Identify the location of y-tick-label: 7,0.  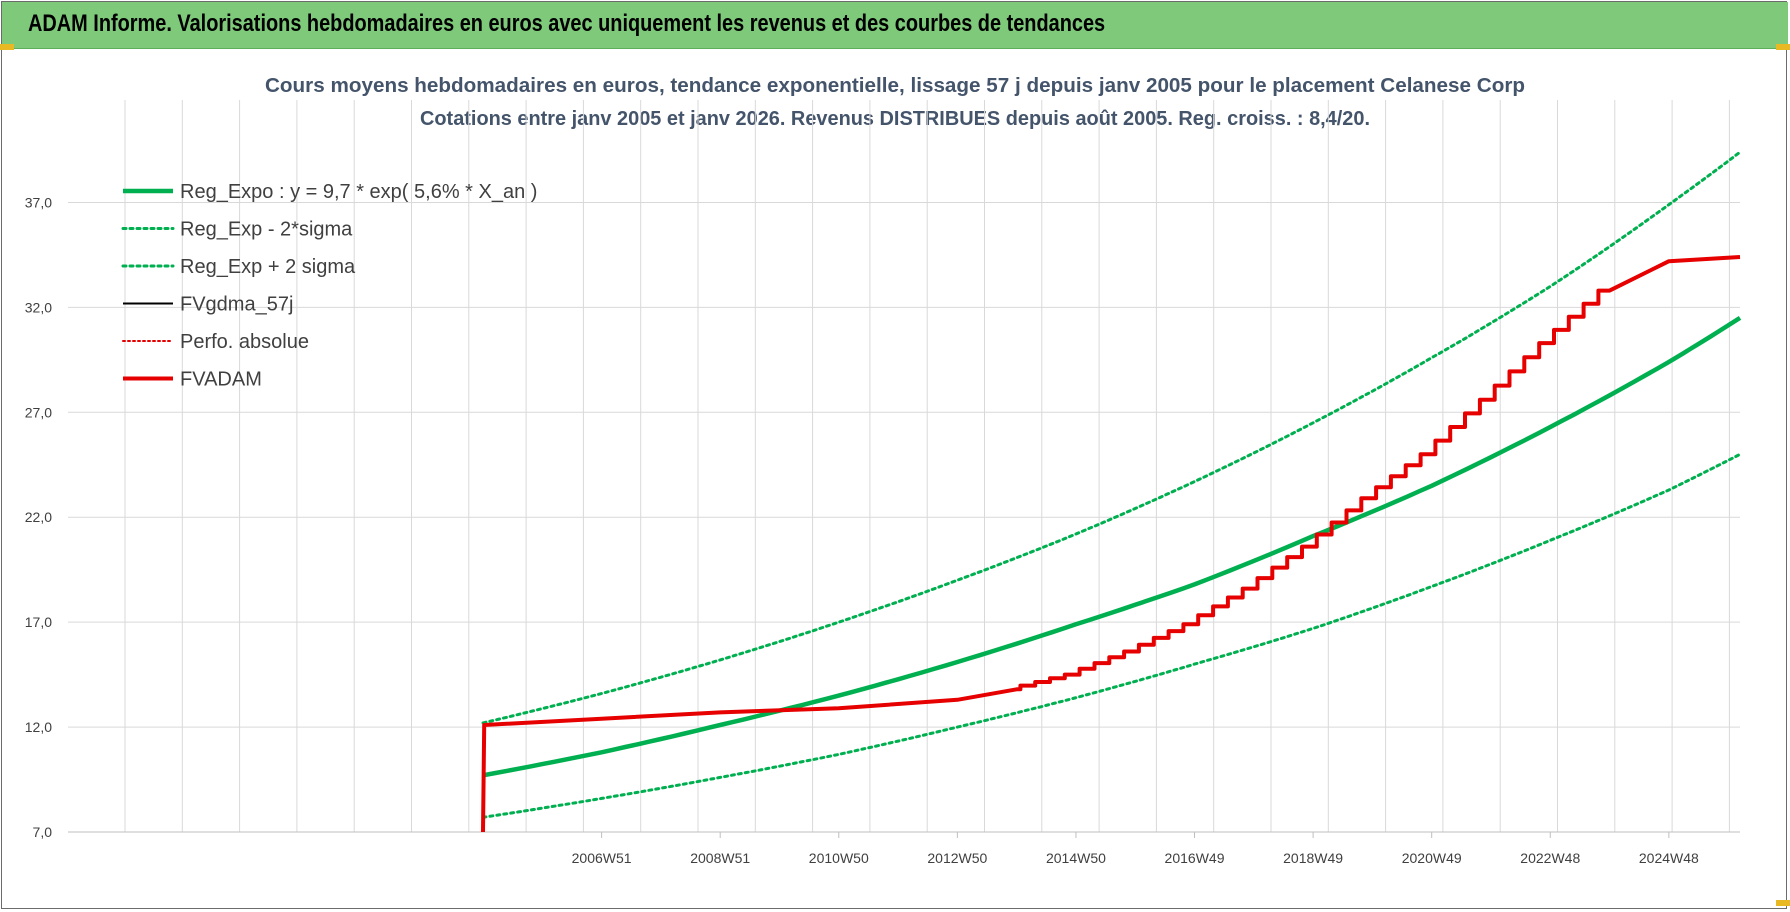
(43, 832).